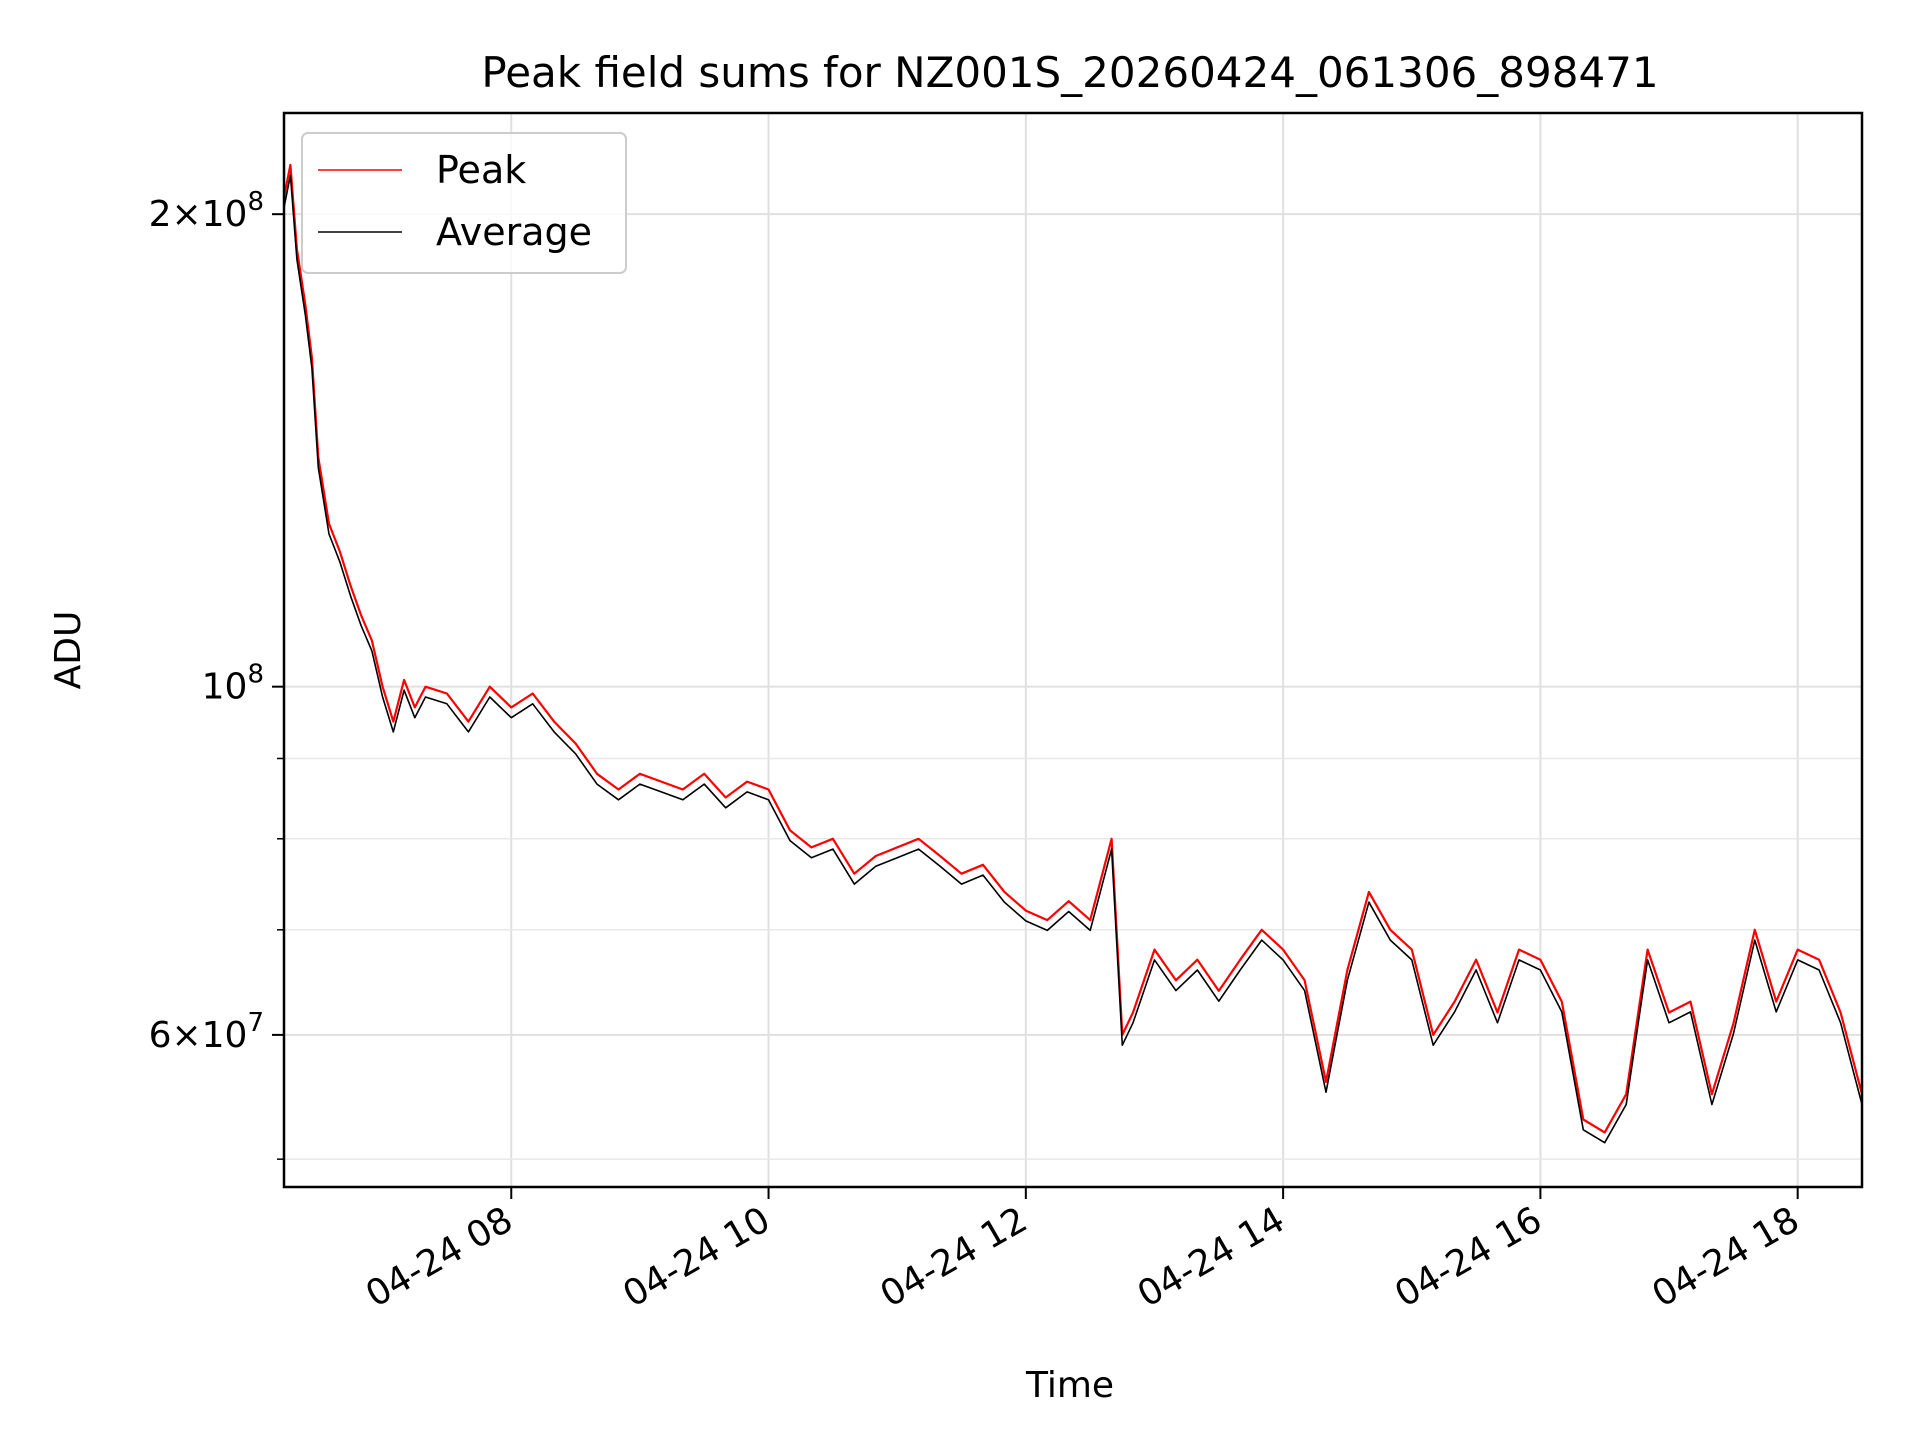 Image resolution: width=1920 pixels, height=1440 pixels. What do you see at coordinates (68, 650) in the screenshot?
I see `y-axis-label: ADU` at bounding box center [68, 650].